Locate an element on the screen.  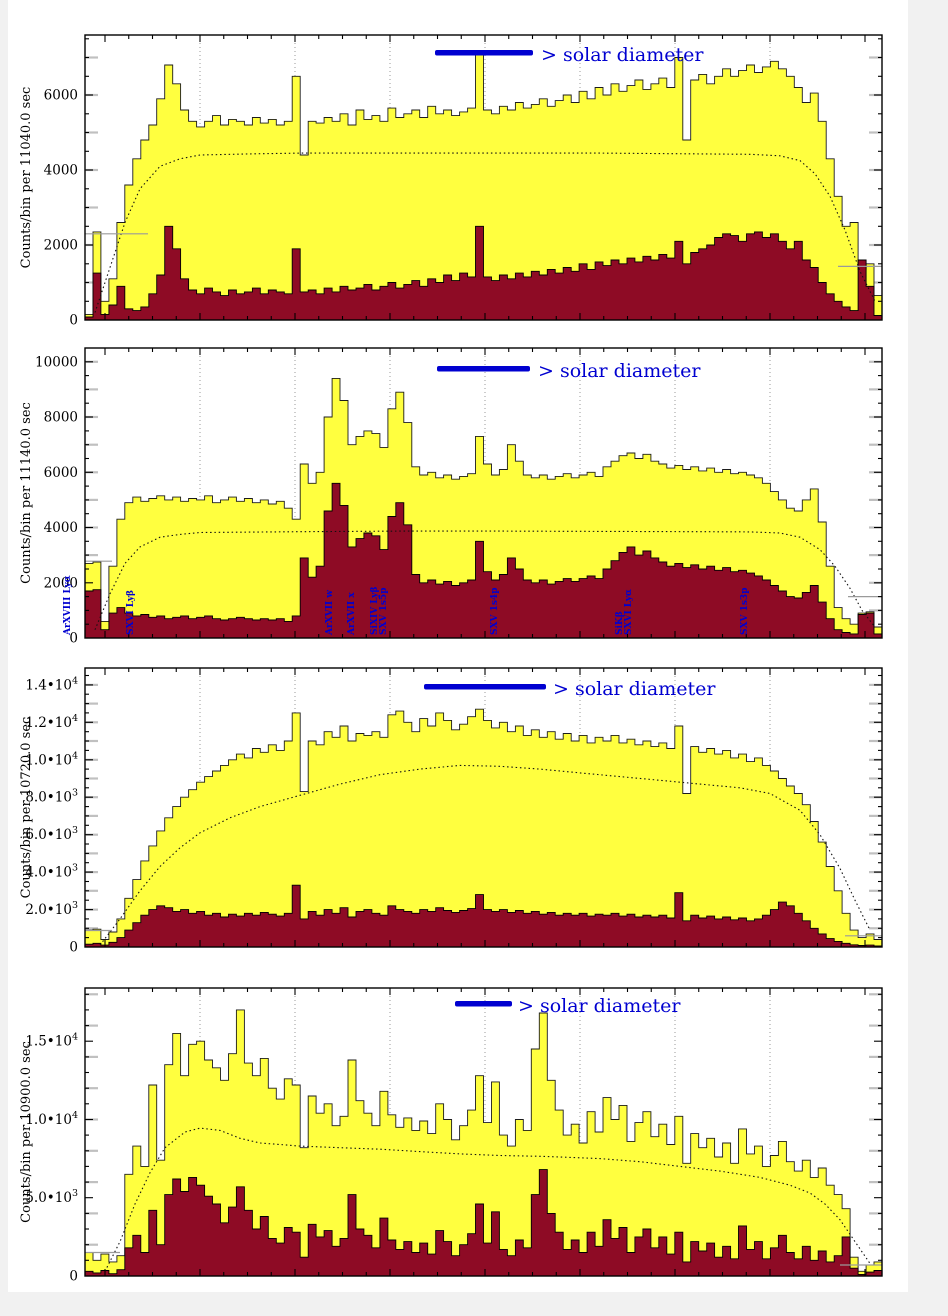
y-axis-title: Counts/bin per 10720.0 sec is located at coordinates (26, 808).